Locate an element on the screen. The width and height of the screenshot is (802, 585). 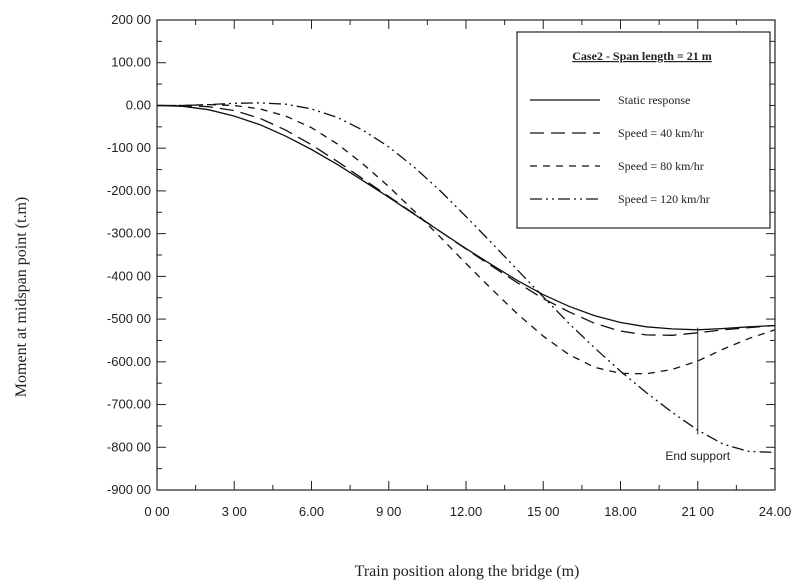
y-axis-title: Moment at midspan point (t.m) is located at coordinates (21, 297).